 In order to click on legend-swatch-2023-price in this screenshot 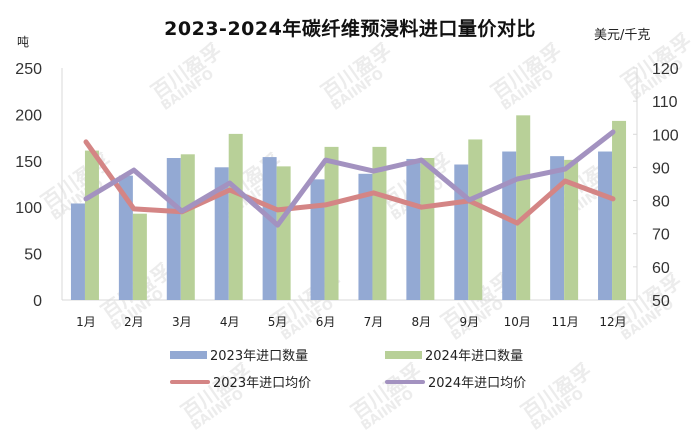, I will do `click(190, 381)`.